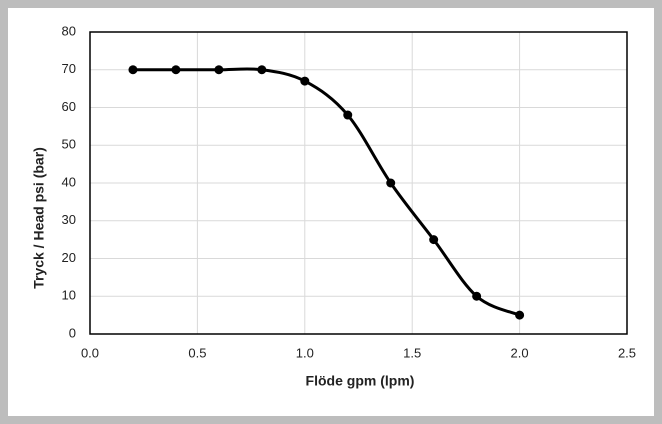 The height and width of the screenshot is (424, 662). Describe the element at coordinates (69, 295) in the screenshot. I see `y-tick-label: 10` at that location.